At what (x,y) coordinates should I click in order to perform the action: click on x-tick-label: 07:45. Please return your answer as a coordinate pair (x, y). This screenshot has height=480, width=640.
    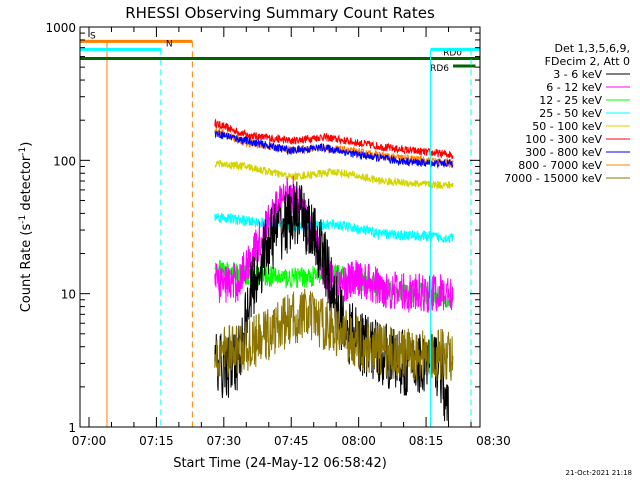
    Looking at the image, I should click on (291, 441).